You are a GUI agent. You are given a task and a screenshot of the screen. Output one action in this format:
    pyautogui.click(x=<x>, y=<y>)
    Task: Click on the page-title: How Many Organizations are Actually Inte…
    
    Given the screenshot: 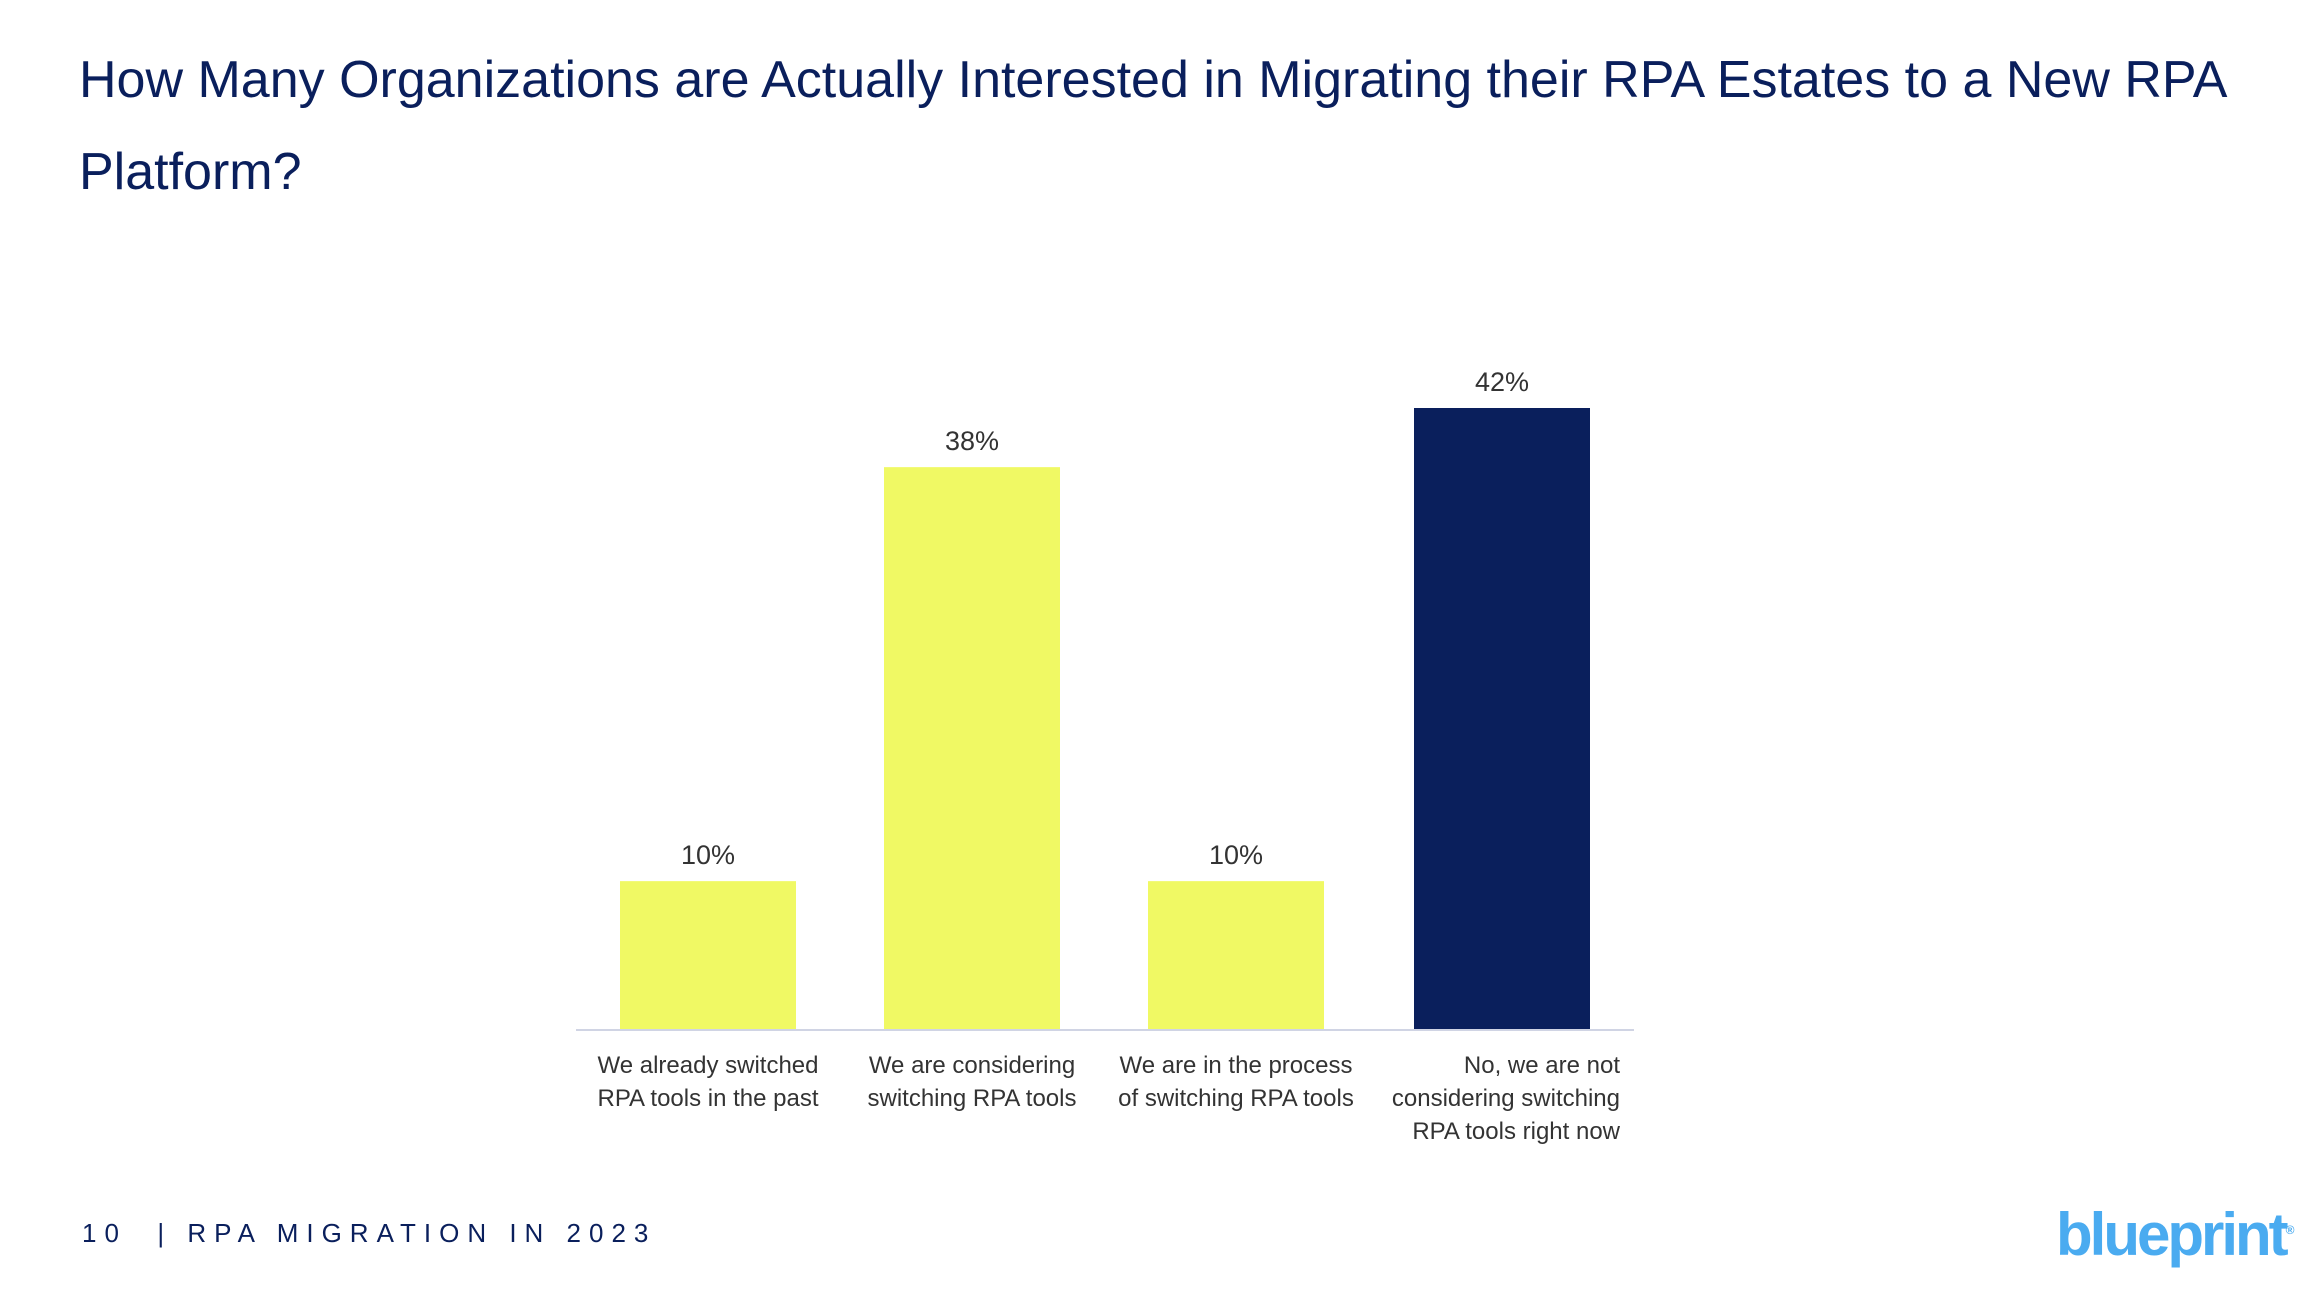 What is the action you would take?
    pyautogui.click(x=1152, y=126)
    